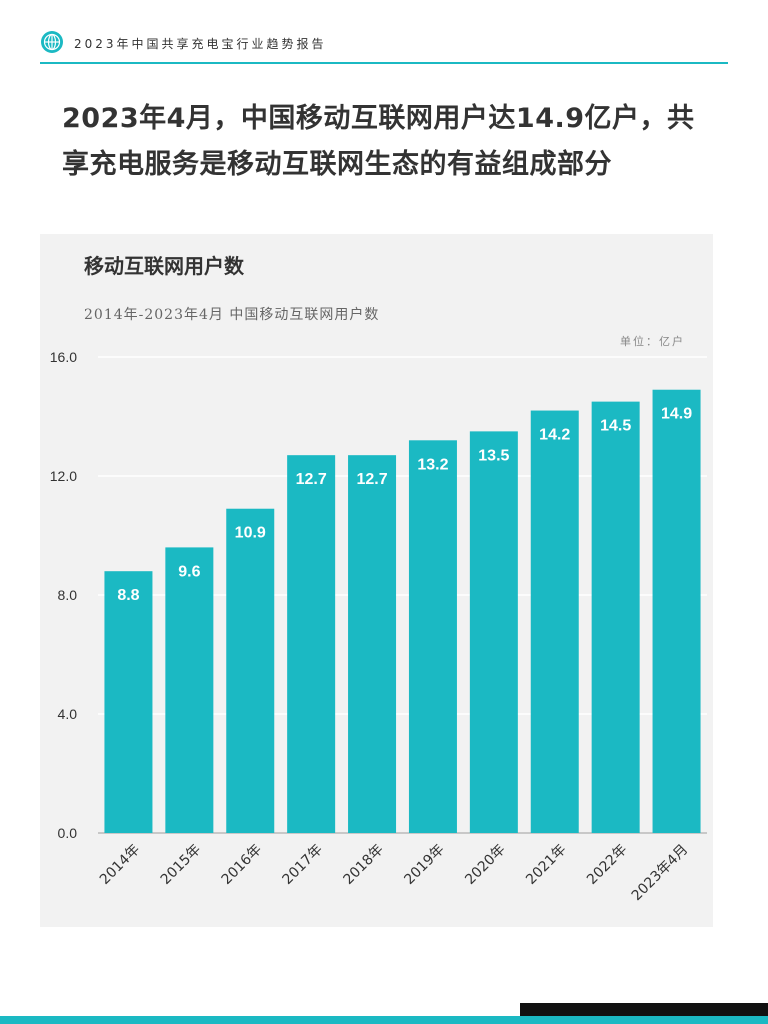 Image resolution: width=768 pixels, height=1024 pixels. I want to click on x-tick-label: 2023年4月, so click(660, 873).